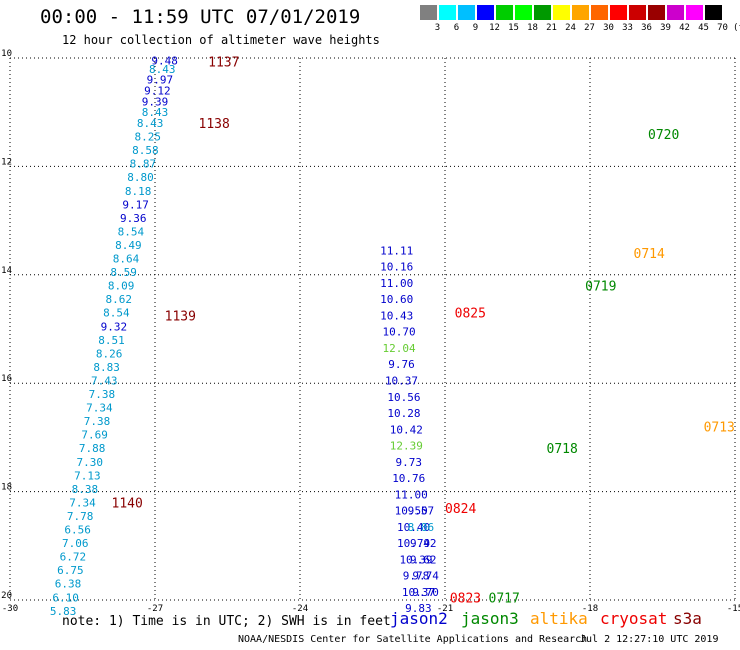 This screenshot has height=650, width=740. What do you see at coordinates (736, 28) in the screenshot?
I see `scale-label: (ft)` at bounding box center [736, 28].